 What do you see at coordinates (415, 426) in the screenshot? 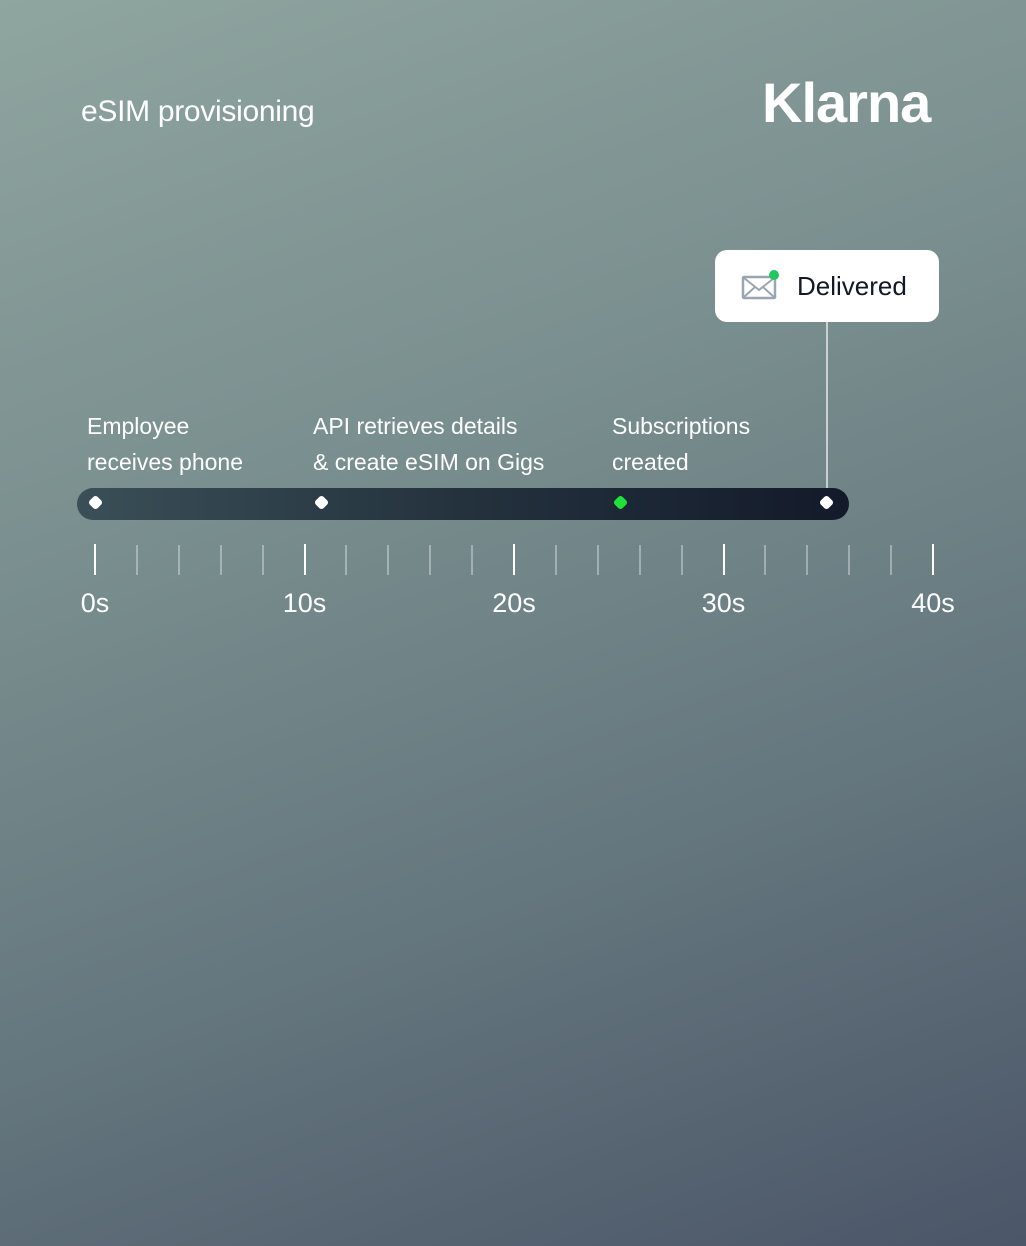
I see `event-label-line: API retrieves details` at bounding box center [415, 426].